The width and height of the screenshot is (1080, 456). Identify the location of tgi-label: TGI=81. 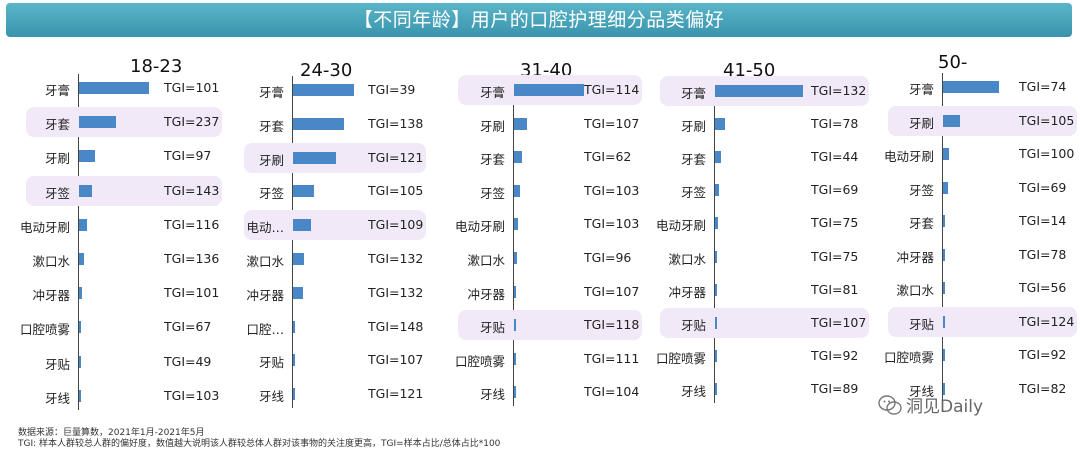
(835, 289).